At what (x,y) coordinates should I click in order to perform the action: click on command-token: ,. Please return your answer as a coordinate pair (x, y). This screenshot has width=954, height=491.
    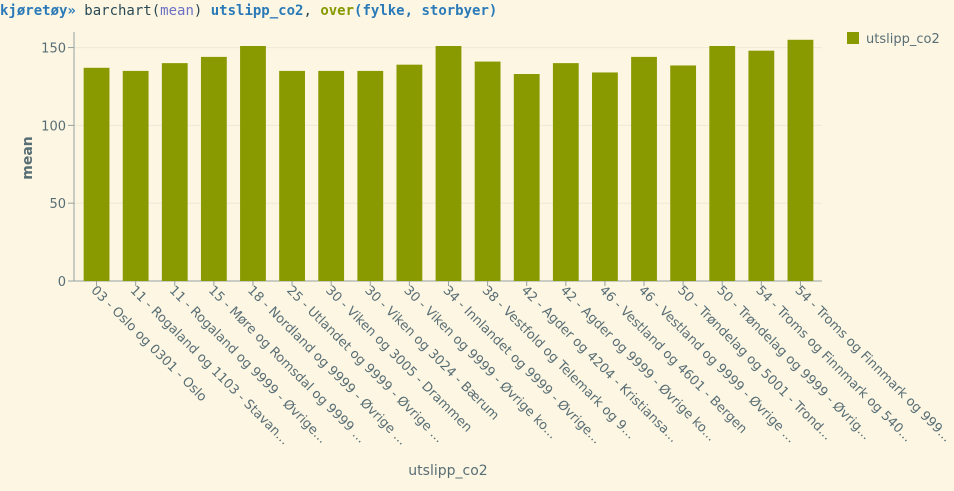
    Looking at the image, I should click on (312, 11).